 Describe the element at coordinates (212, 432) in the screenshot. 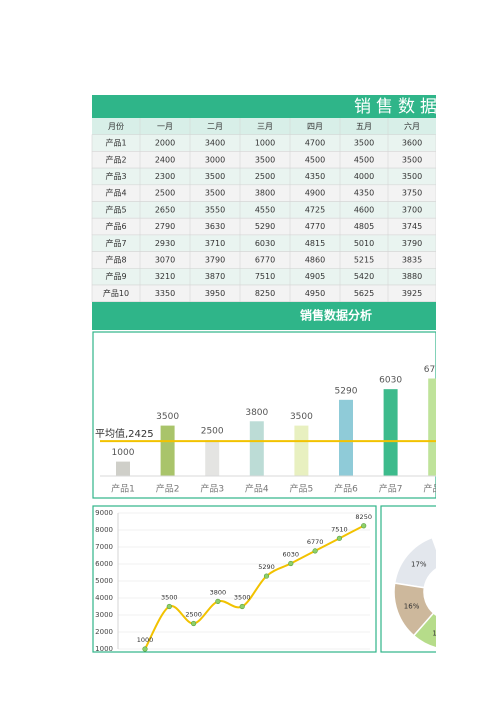

I see `bar-value-label: 2500` at that location.